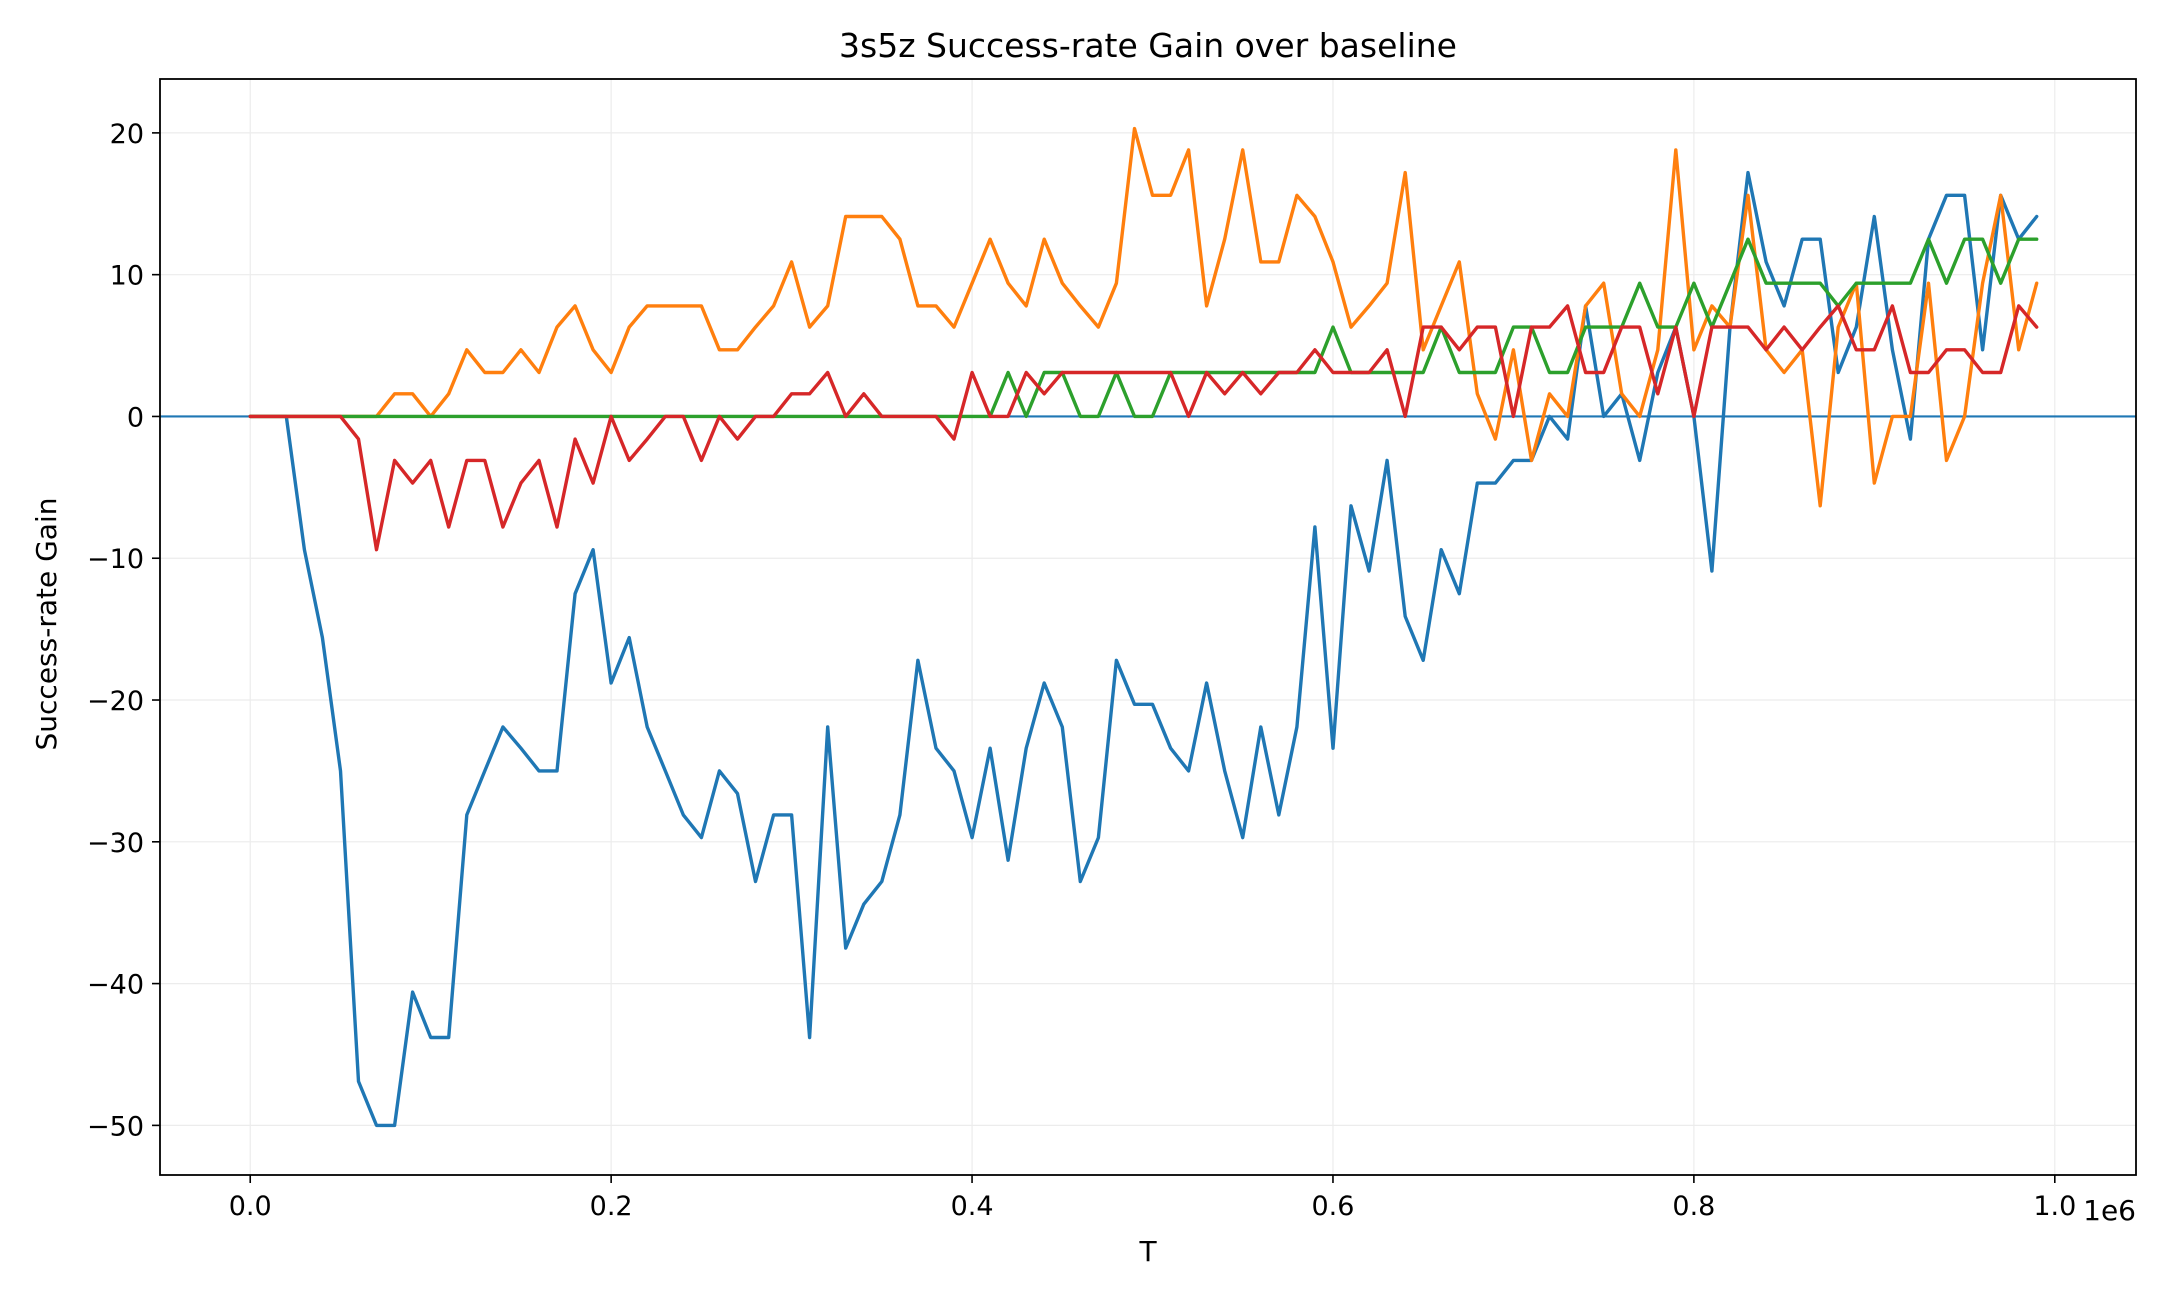 Image resolution: width=2160 pixels, height=1296 pixels. I want to click on y-axis-ticks: 20 10 0 −10 −20 −30 −40 −50, so click(123, 630).